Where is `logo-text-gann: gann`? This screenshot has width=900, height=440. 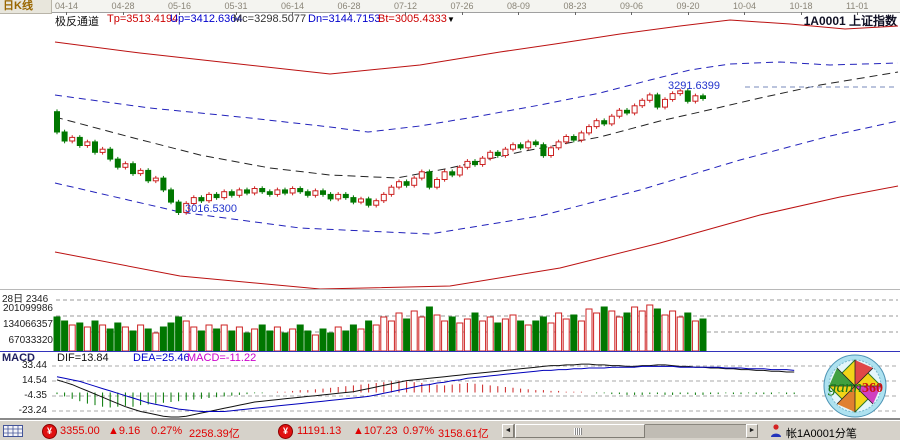
logo-text-gann: gann is located at coordinates (845, 386).